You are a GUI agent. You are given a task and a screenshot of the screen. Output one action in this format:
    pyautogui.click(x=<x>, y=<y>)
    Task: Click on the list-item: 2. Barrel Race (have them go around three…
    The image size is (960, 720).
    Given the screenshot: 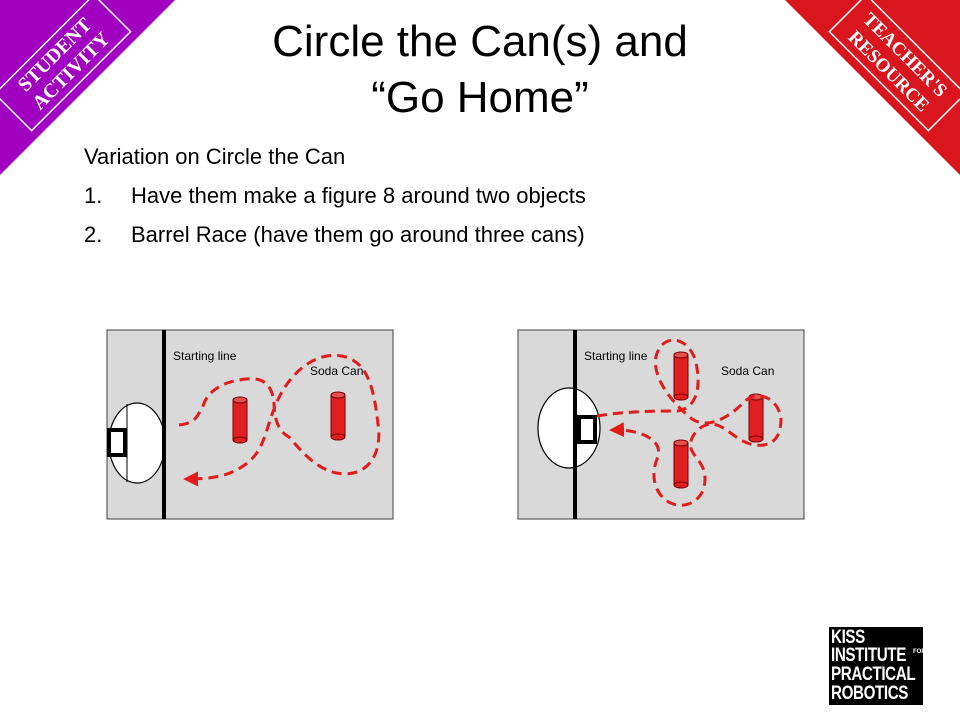 What is the action you would take?
    pyautogui.click(x=335, y=240)
    